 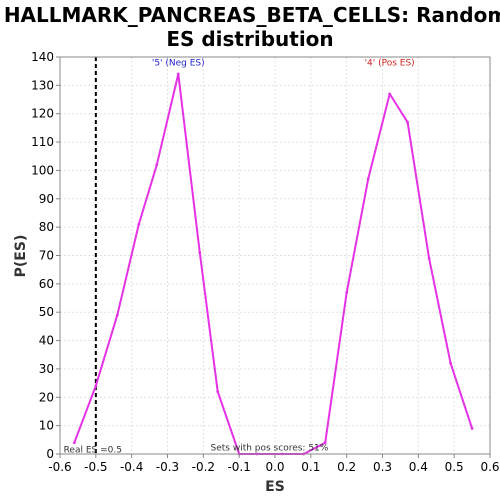 I want to click on annotation-1: '4' (Pos ES), so click(x=390, y=64).